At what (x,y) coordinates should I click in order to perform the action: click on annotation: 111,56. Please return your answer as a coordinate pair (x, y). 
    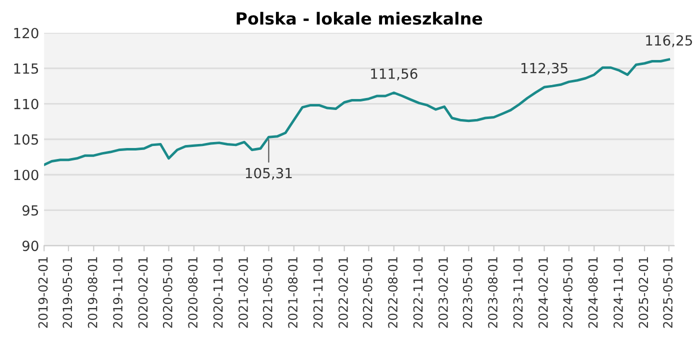
    Looking at the image, I should click on (394, 74).